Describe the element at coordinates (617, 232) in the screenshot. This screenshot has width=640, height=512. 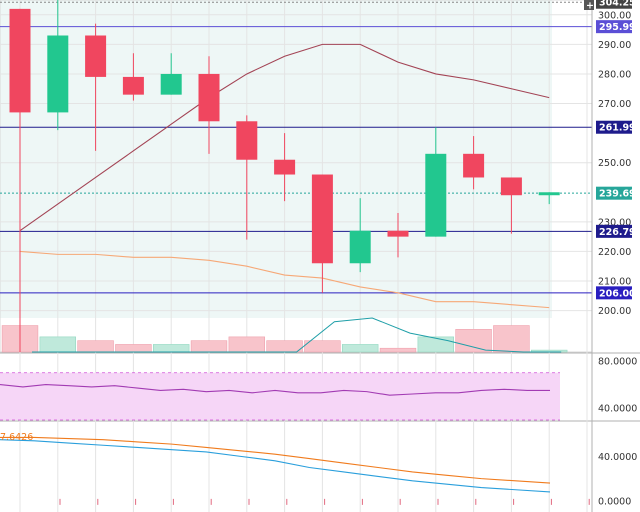
I see `level-tag-label: 226.79` at that location.